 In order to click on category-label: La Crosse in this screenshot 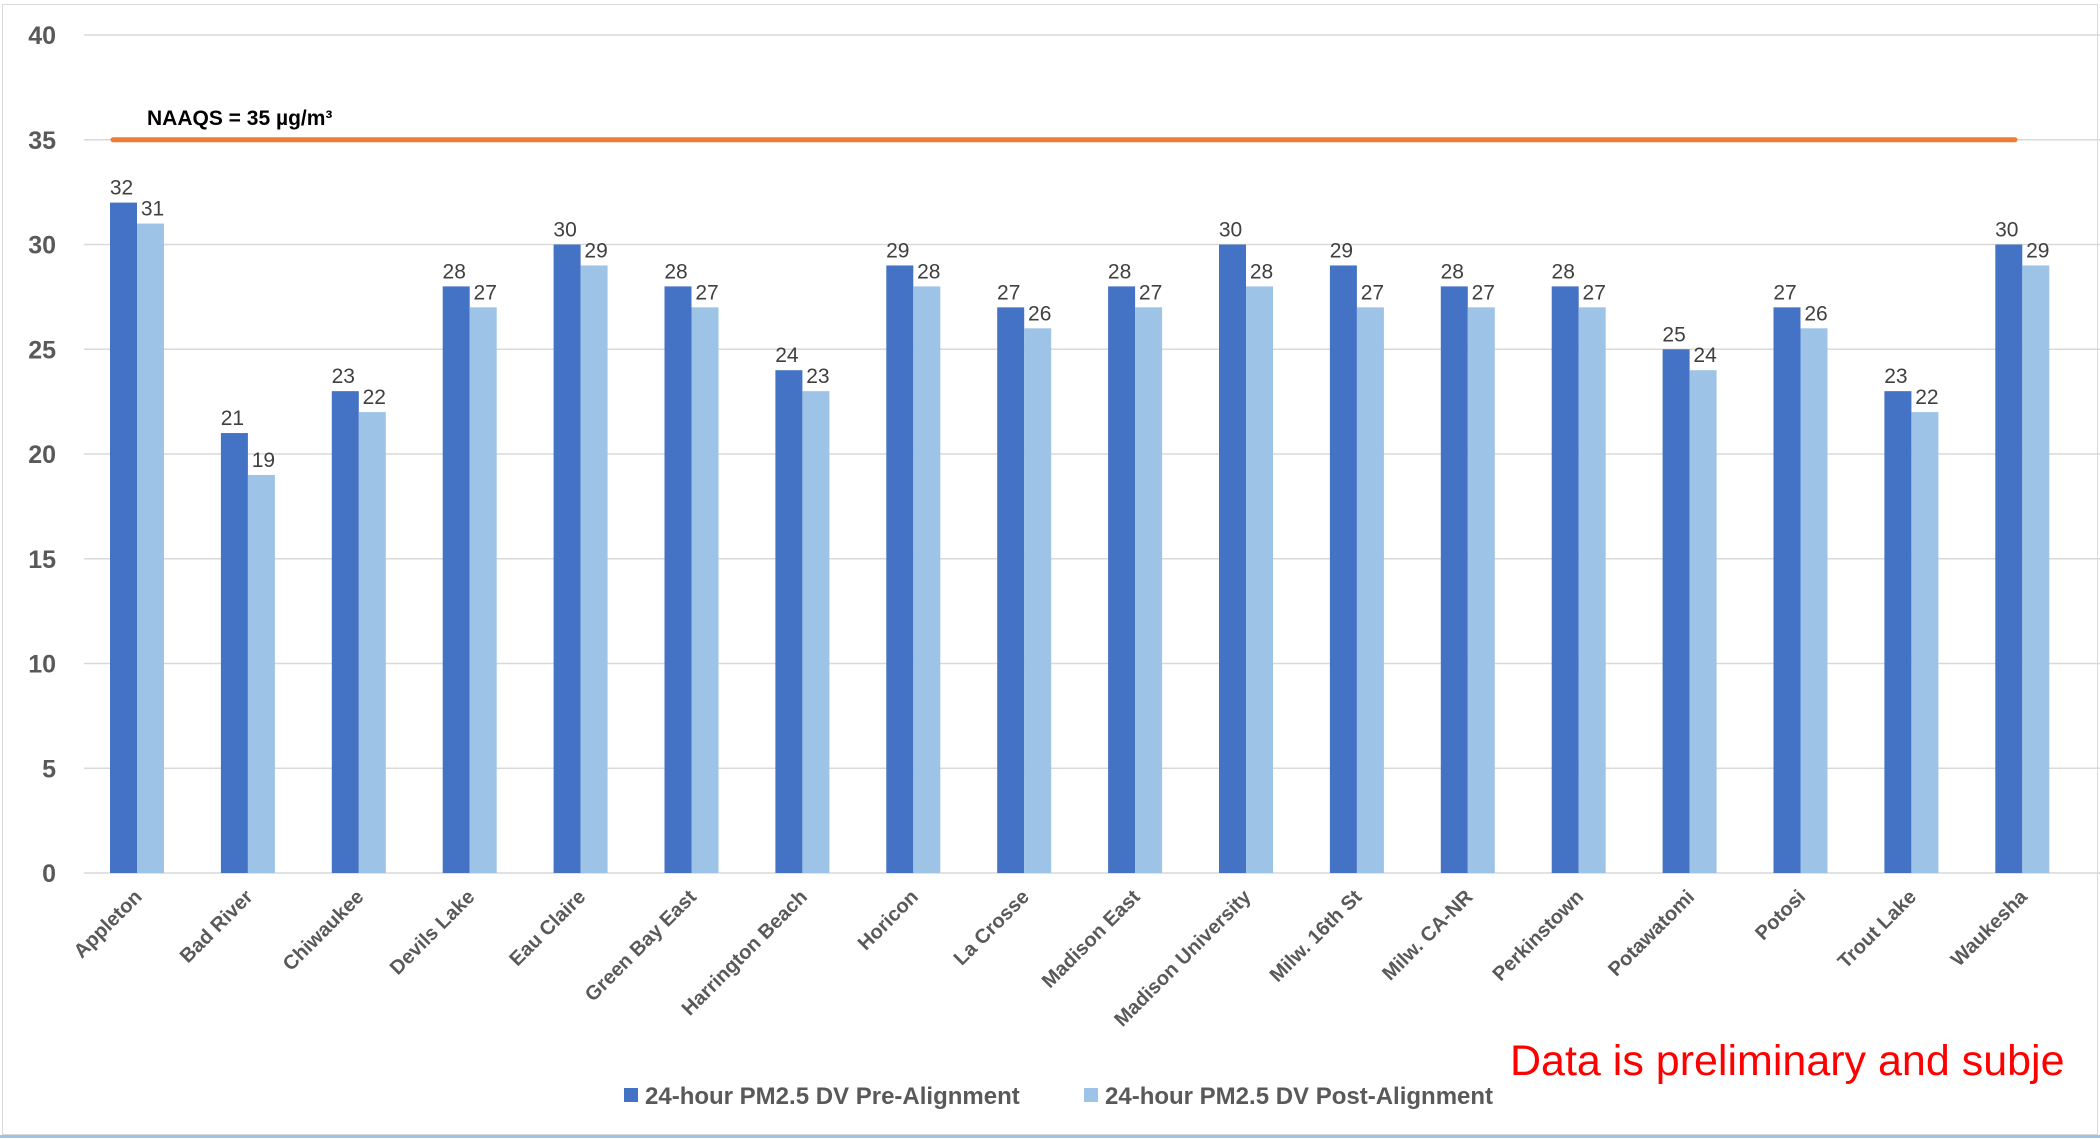, I will do `click(992, 928)`.